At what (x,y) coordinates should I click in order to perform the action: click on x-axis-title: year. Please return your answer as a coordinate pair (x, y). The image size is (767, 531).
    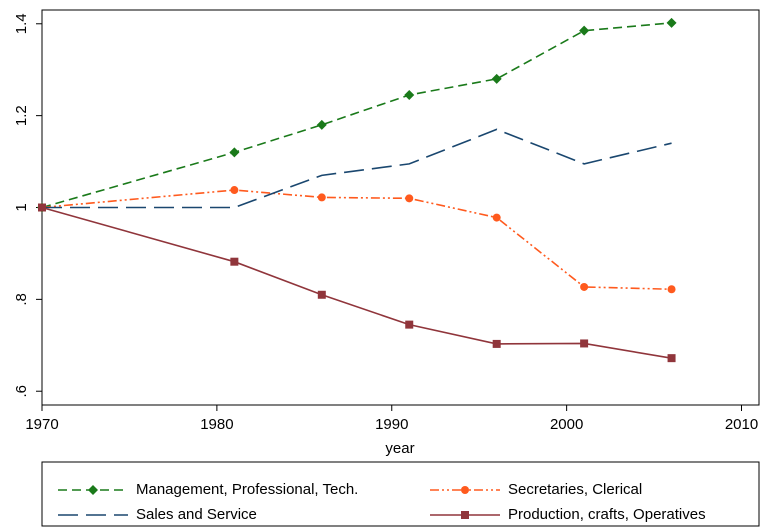
    Looking at the image, I should click on (399, 448).